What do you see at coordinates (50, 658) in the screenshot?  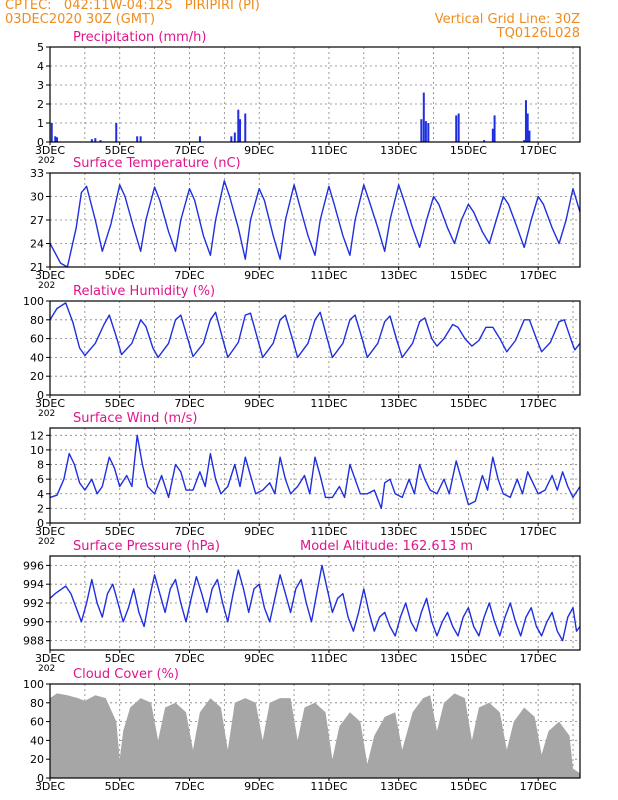 I see `pres-xtick-label-0: 3DEC` at bounding box center [50, 658].